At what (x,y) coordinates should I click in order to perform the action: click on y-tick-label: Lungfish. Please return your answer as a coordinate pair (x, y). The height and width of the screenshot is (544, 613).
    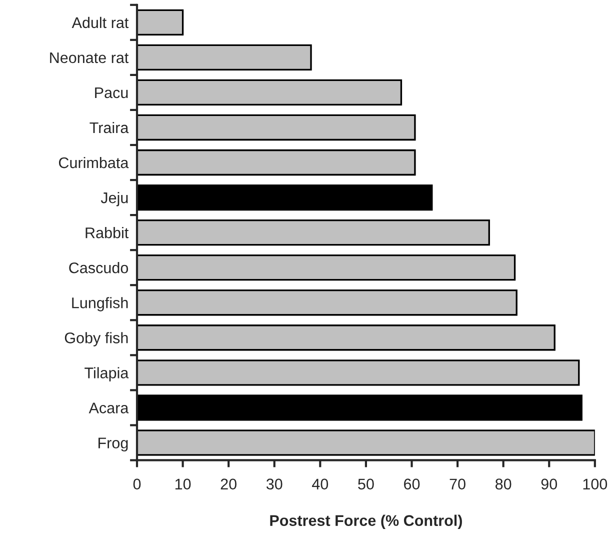
    Looking at the image, I should click on (100, 304).